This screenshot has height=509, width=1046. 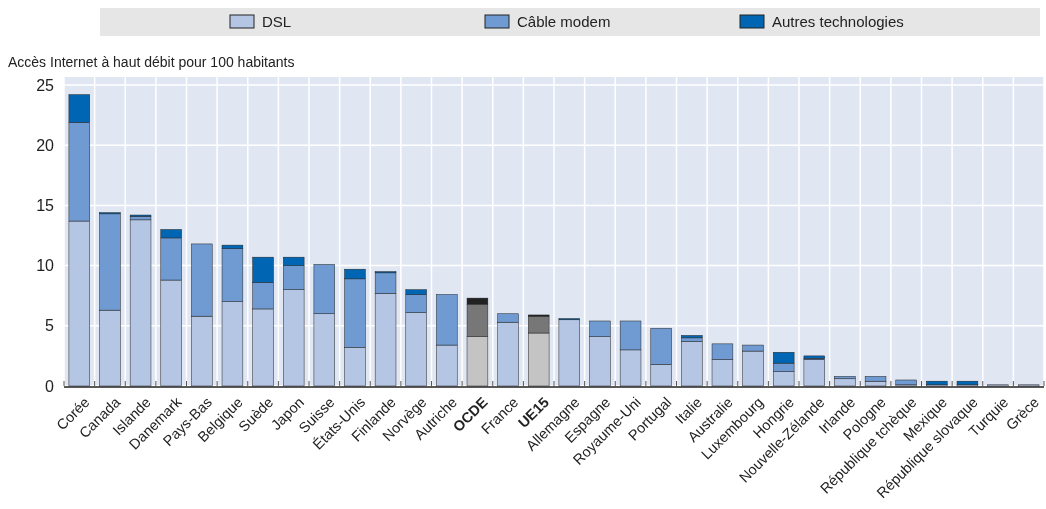 What do you see at coordinates (45, 85) in the screenshot?
I see `y-tick-label: 25` at bounding box center [45, 85].